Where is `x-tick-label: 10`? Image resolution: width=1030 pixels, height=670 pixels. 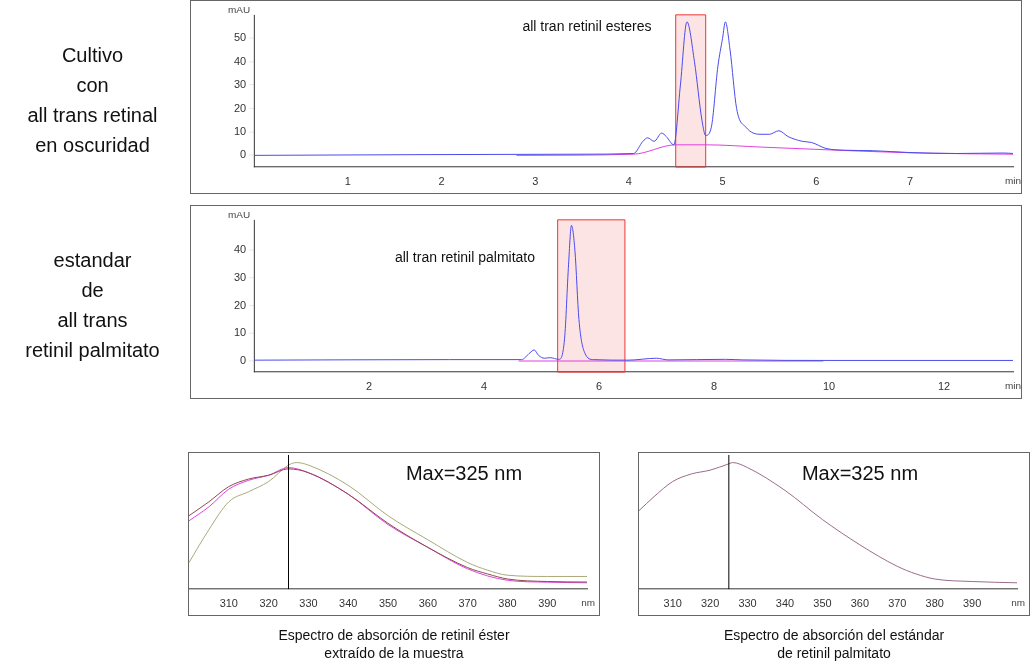
x-tick-label: 10 is located at coordinates (829, 385).